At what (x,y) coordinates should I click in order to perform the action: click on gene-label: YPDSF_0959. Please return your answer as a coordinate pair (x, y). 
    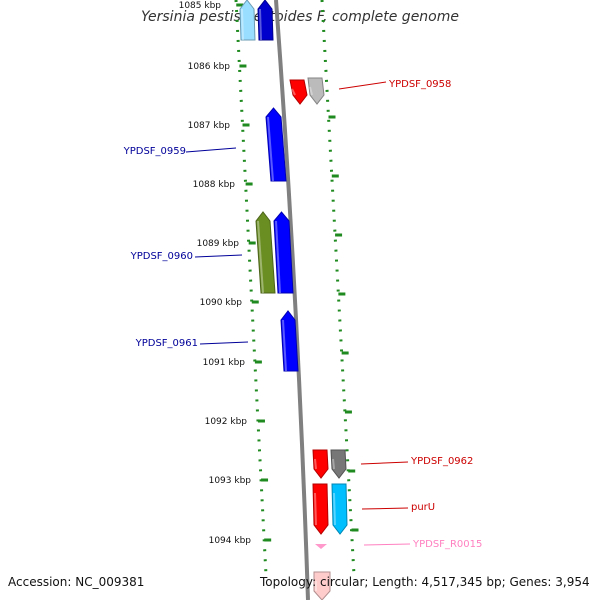
    Looking at the image, I should click on (154, 151).